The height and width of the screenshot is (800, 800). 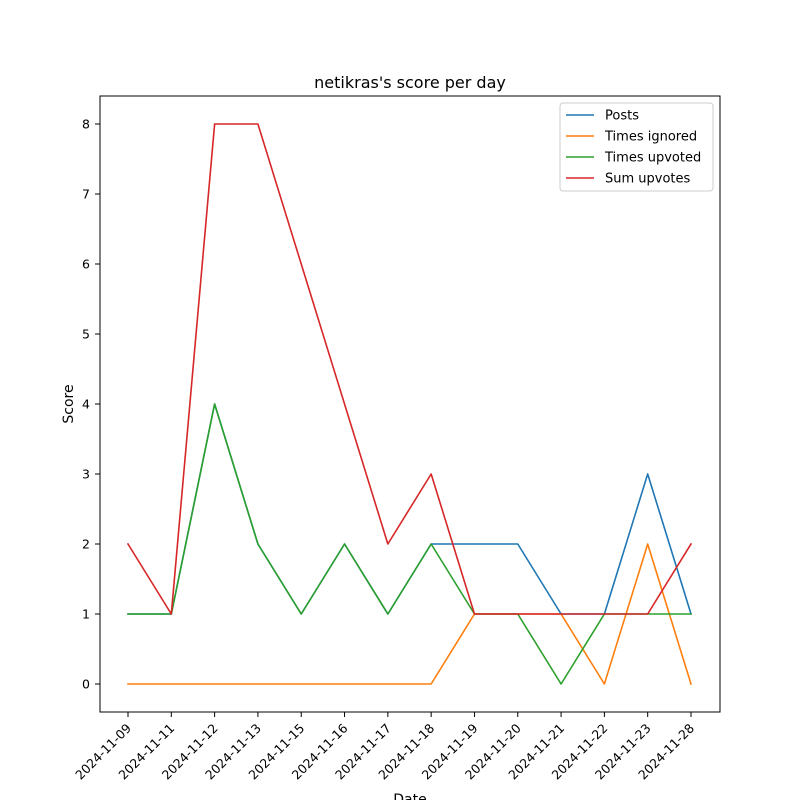 What do you see at coordinates (650, 137) in the screenshot?
I see `legend-label: Times ignored` at bounding box center [650, 137].